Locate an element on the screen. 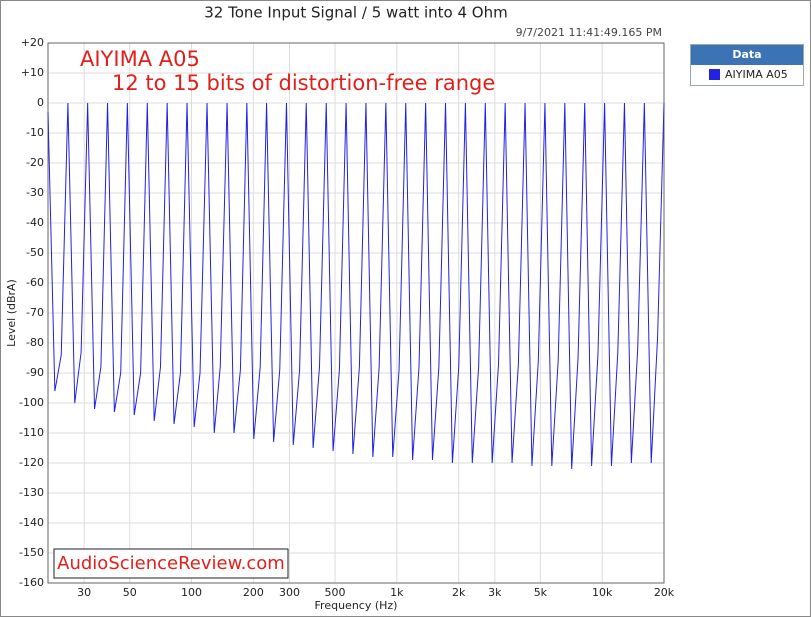  legend-title: Data is located at coordinates (746, 54).